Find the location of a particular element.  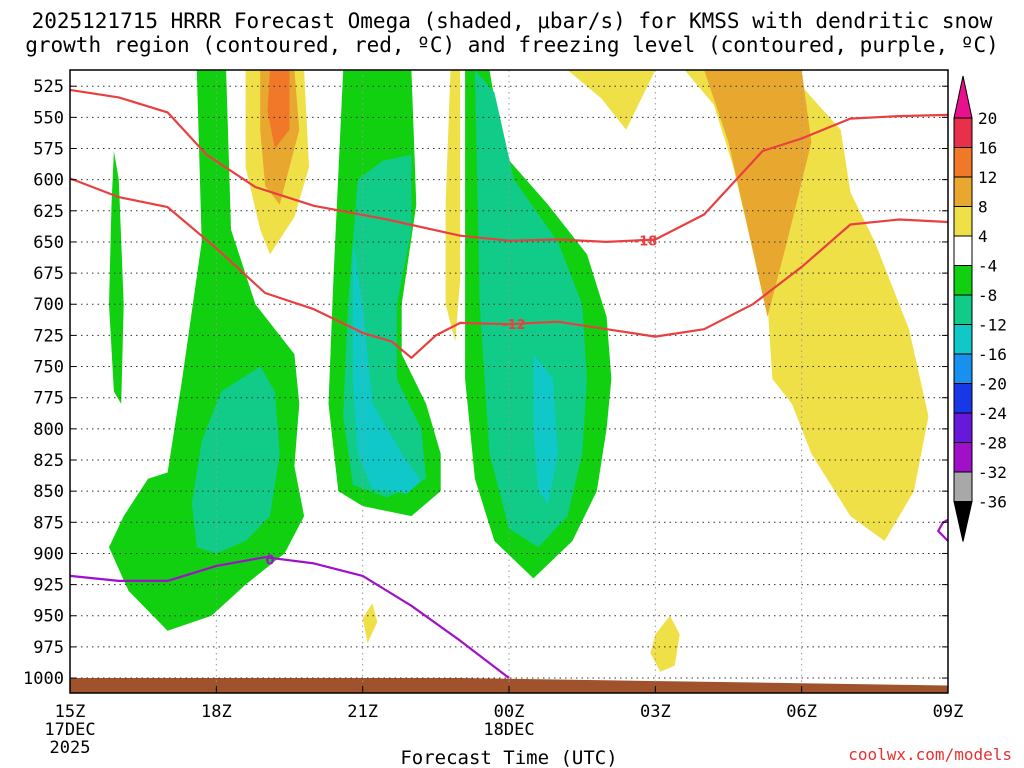

y-tick-label: 875 is located at coordinates (48, 523).